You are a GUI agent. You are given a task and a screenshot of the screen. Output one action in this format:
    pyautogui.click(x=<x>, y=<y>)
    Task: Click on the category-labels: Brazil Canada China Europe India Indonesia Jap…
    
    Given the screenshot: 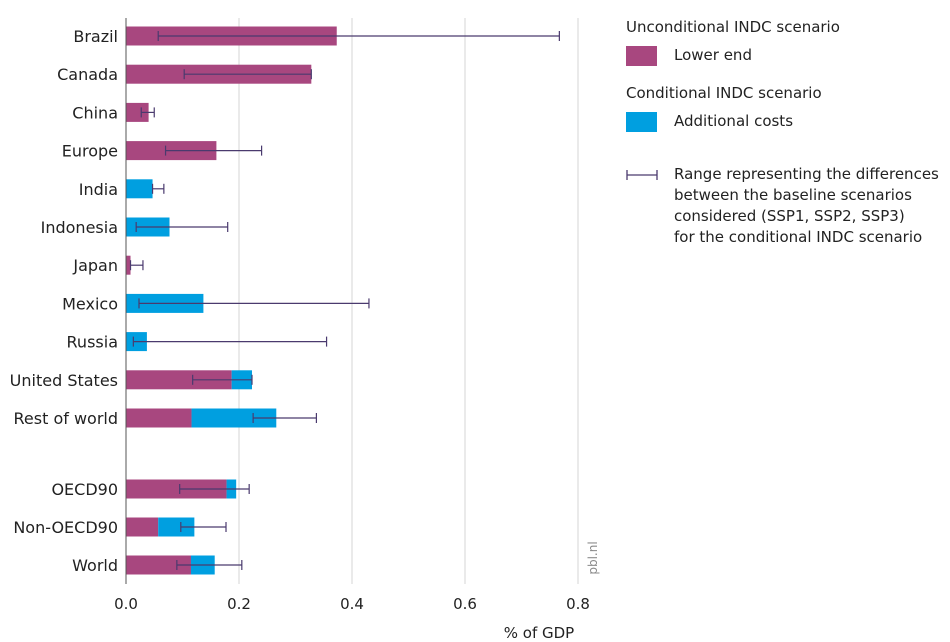 What is the action you would take?
    pyautogui.click(x=64, y=301)
    